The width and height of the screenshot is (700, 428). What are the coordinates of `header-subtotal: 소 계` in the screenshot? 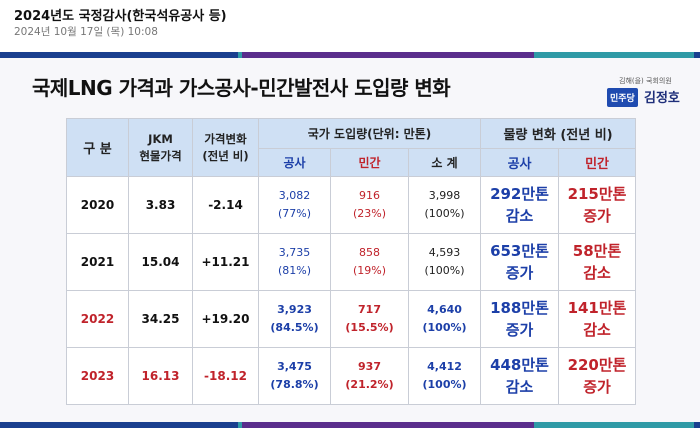 It's located at (444, 162).